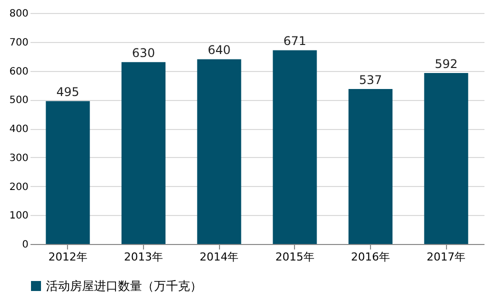 The height and width of the screenshot is (300, 492). I want to click on y-tick-label: 300, so click(18, 158).